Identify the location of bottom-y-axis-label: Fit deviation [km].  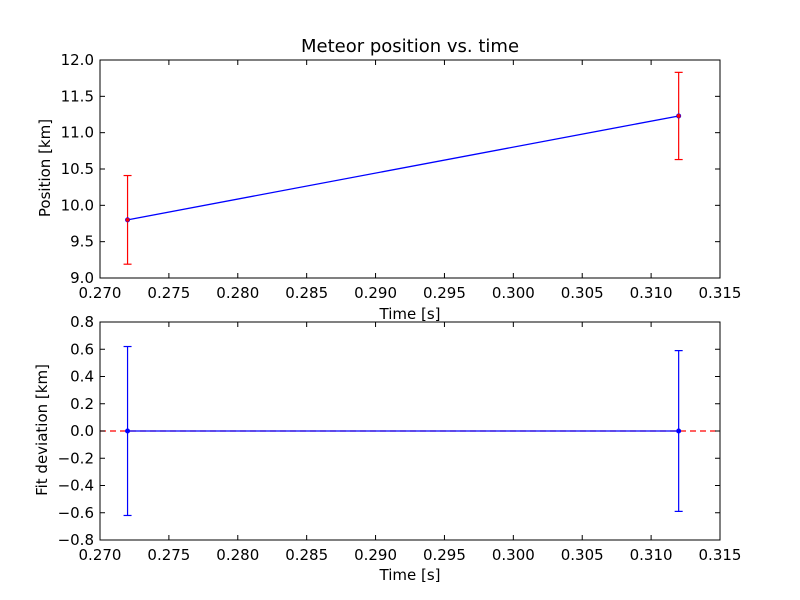
(42, 430).